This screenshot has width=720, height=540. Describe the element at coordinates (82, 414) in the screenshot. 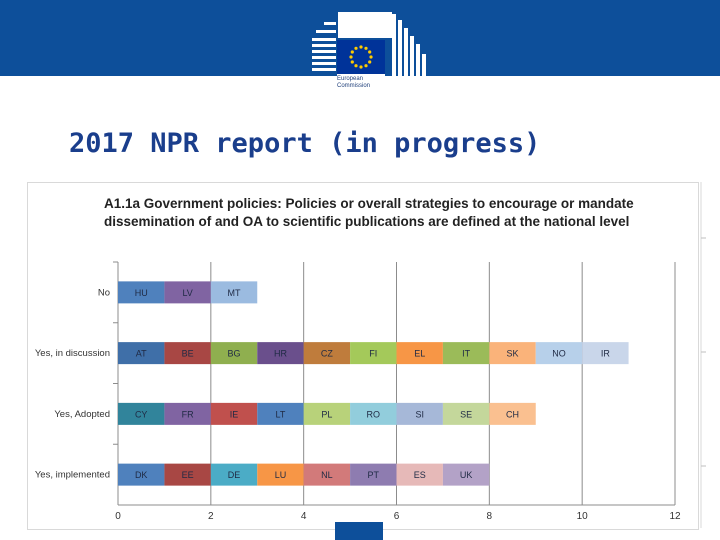

I see `category-label: Yes, Adopted` at that location.